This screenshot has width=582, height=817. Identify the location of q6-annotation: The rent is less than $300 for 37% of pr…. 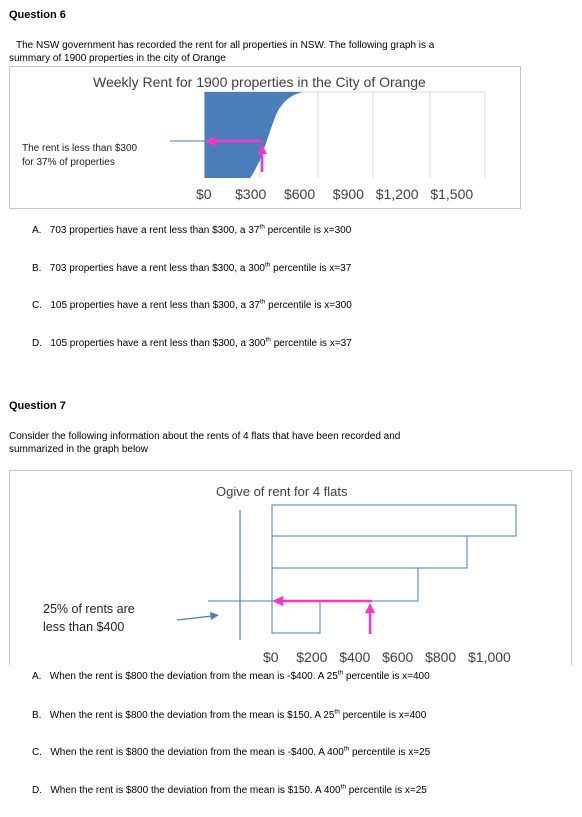
(80, 155).